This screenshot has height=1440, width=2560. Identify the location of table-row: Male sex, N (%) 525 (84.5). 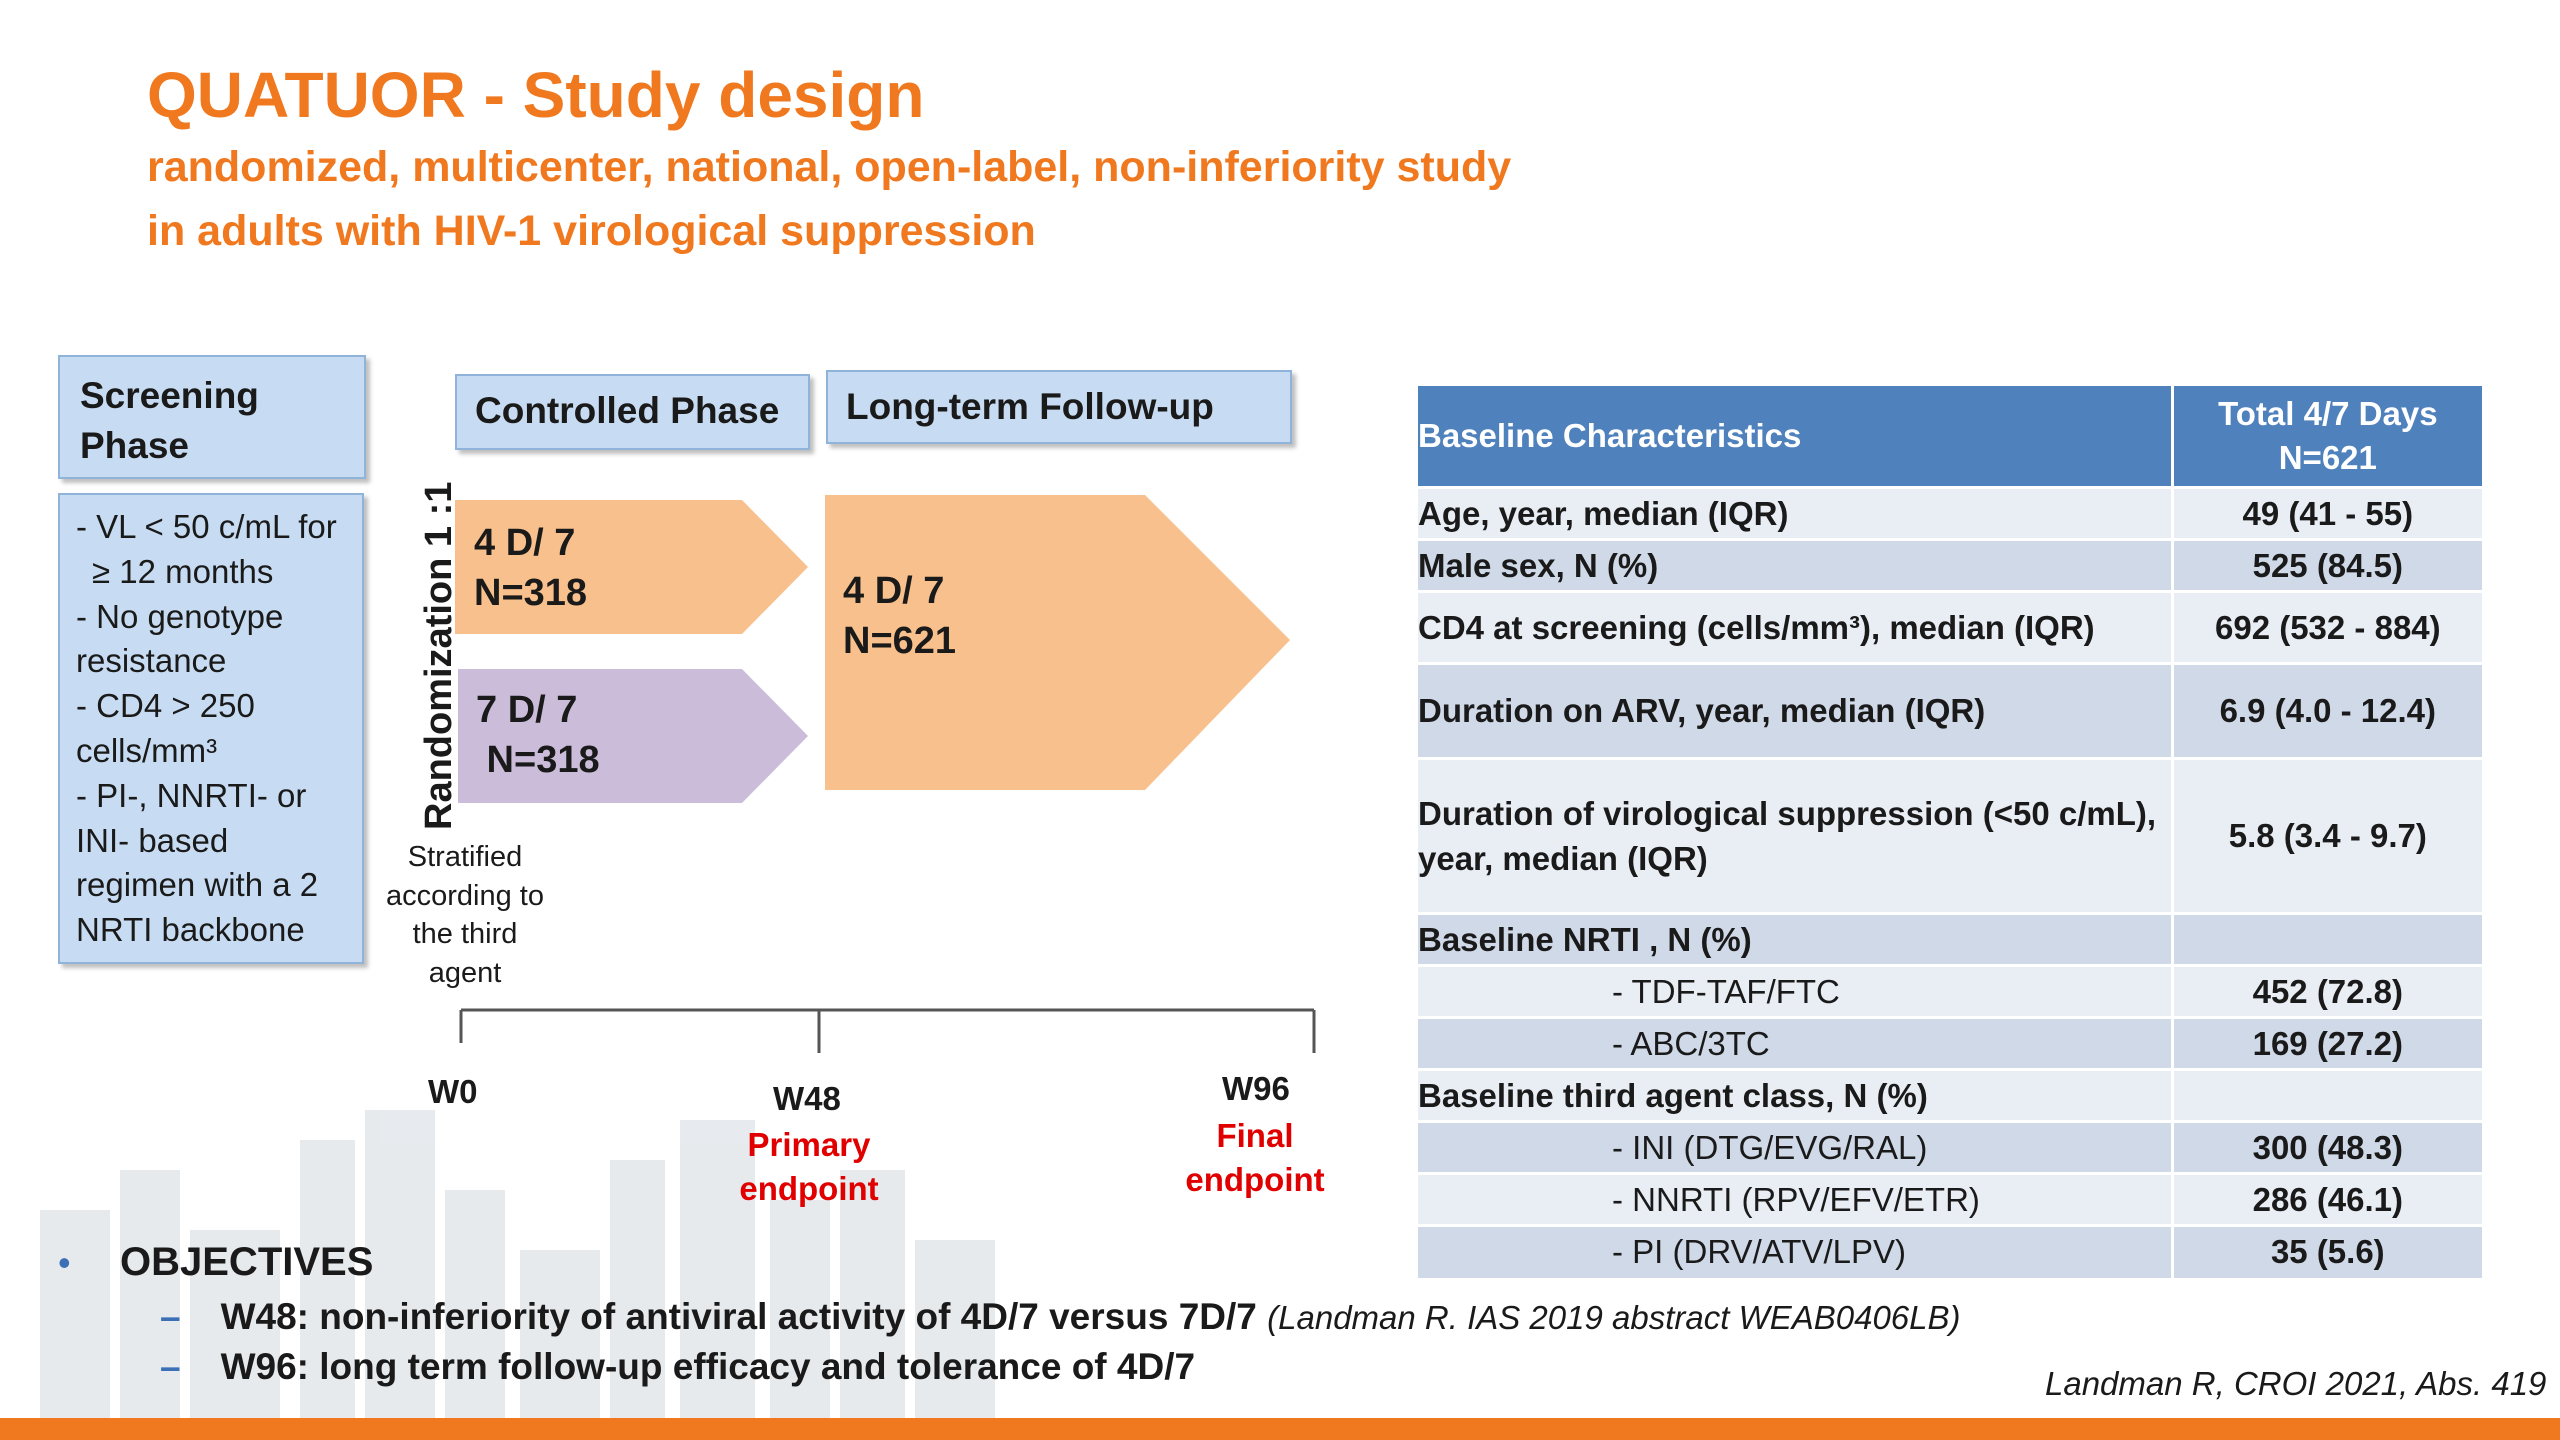
(1950, 565).